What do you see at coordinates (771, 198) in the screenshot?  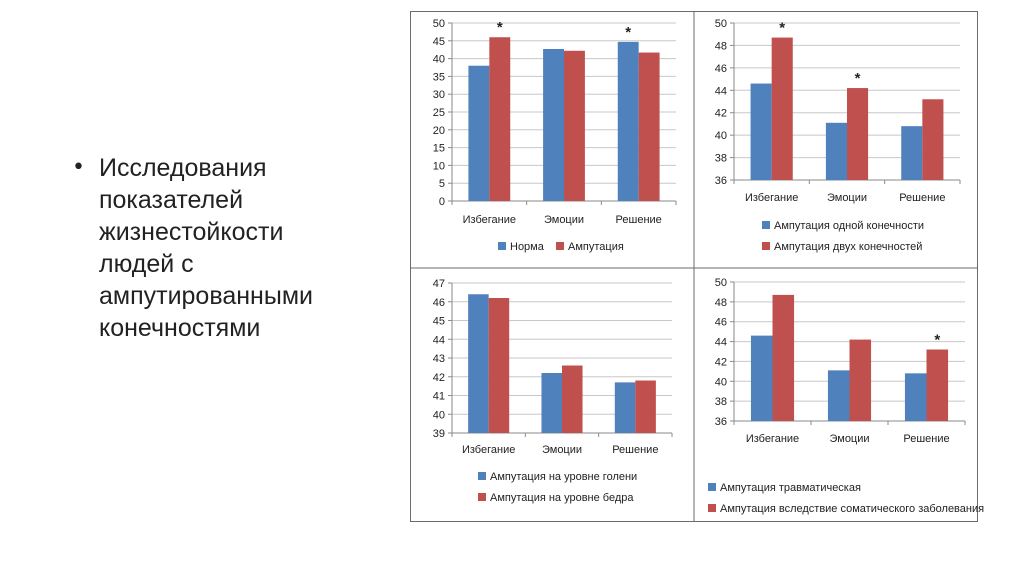 I see `chart2-category-label: Избегание` at bounding box center [771, 198].